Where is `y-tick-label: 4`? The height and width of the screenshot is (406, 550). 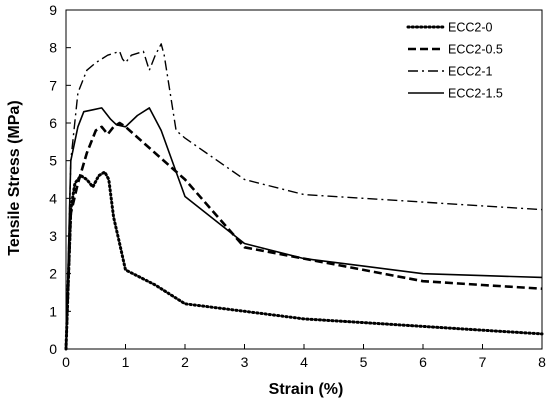 y-tick-label: 4 is located at coordinates (53, 198).